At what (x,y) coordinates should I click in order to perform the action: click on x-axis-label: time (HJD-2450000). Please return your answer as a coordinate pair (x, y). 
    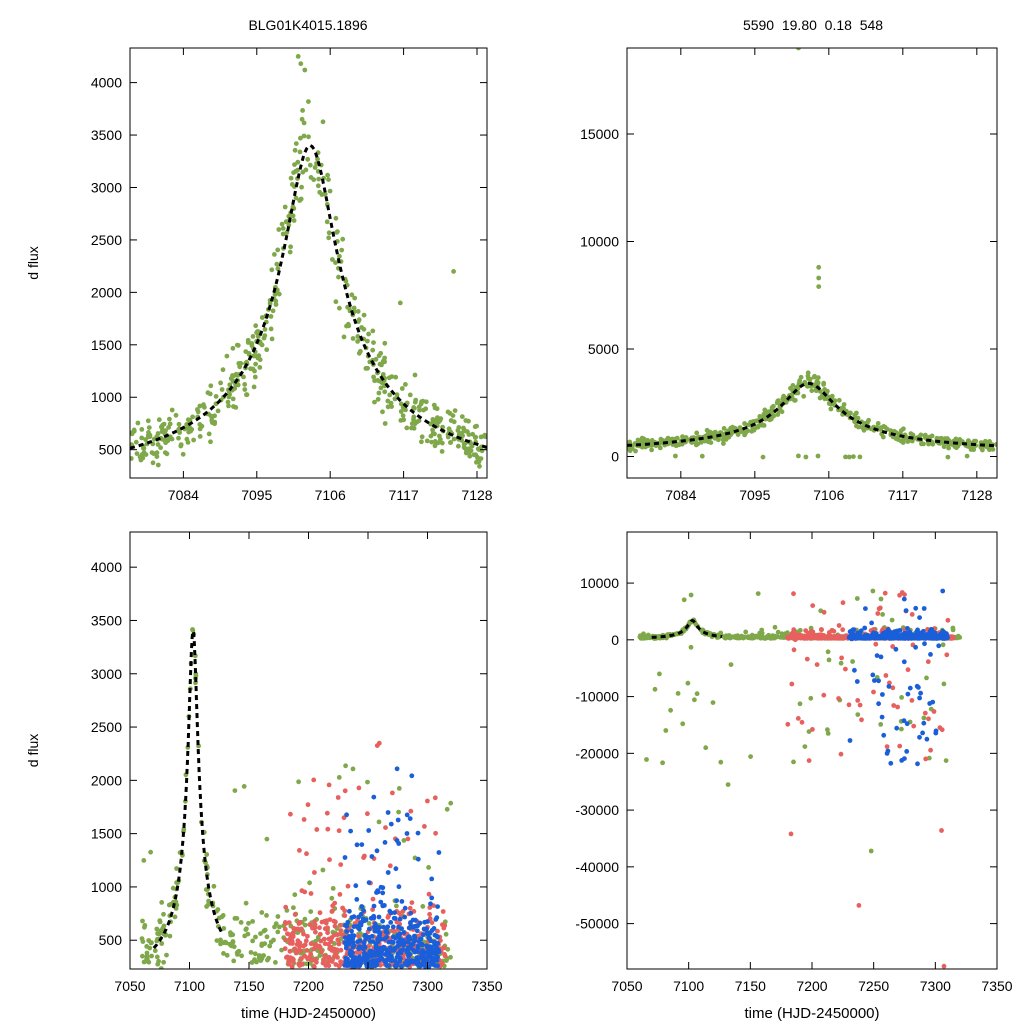
    Looking at the image, I should click on (308, 1013).